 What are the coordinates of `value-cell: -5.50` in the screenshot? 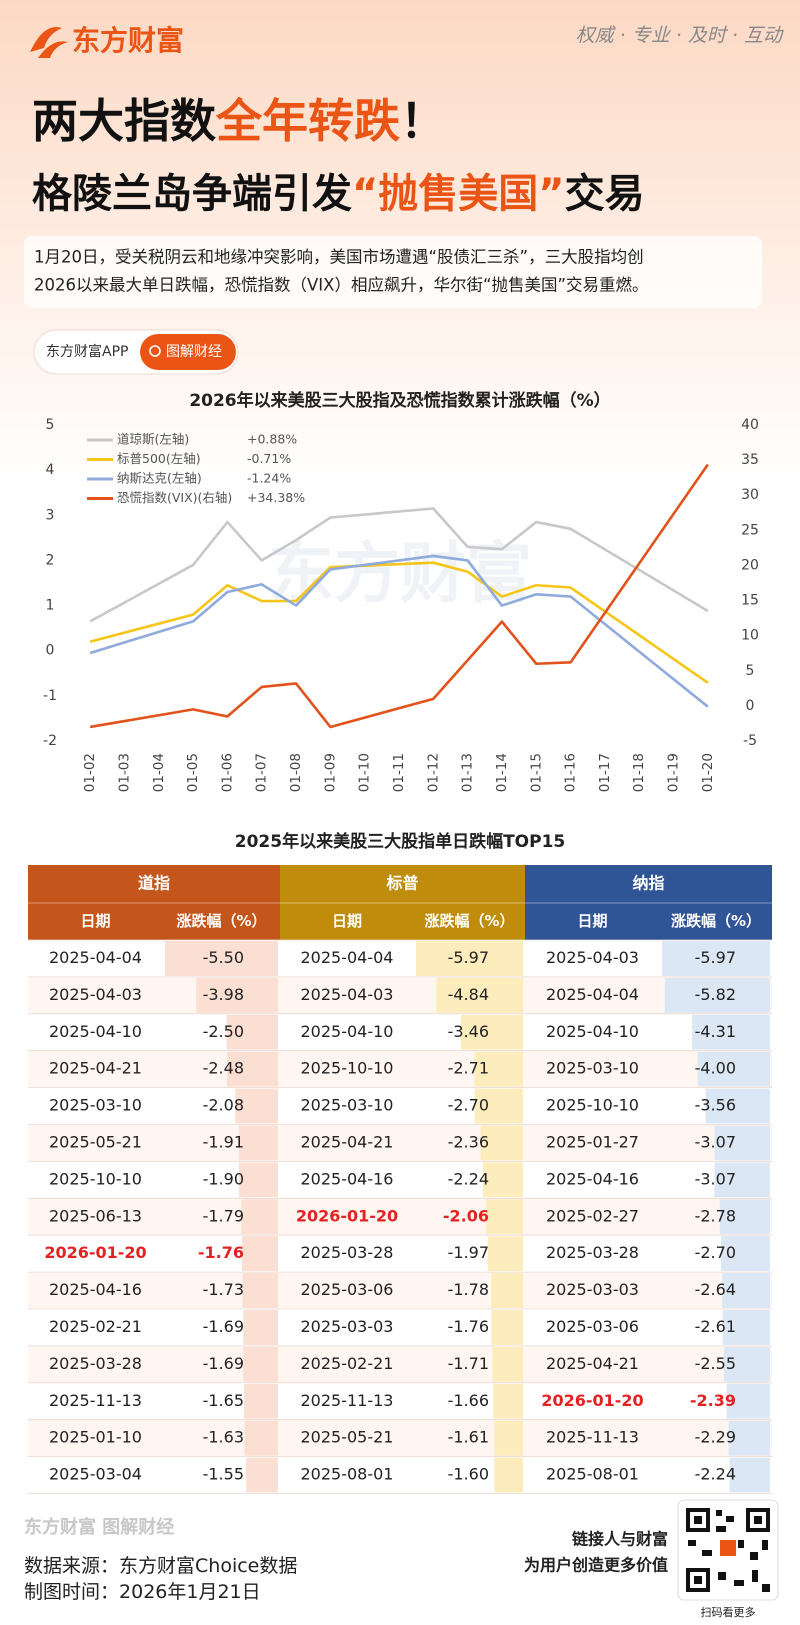 It's located at (223, 957).